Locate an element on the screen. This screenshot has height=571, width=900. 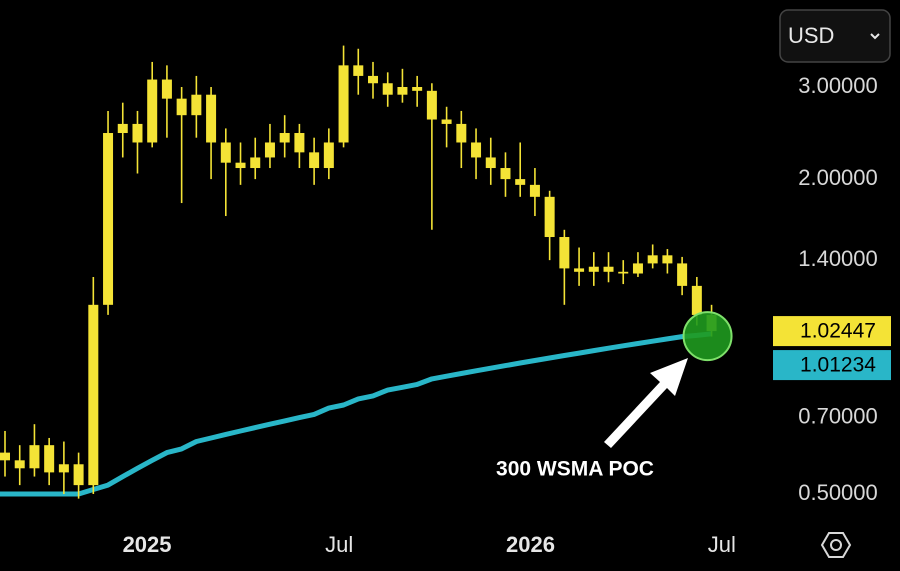
settings-button is located at coordinates (836, 545).